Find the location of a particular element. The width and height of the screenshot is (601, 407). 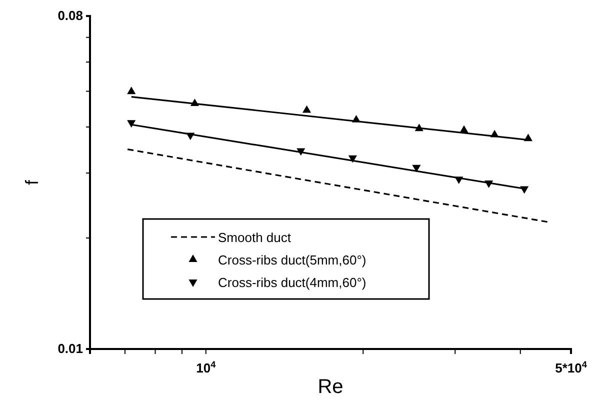

legend-label: Cross-ribs duct(4mm,60°) is located at coordinates (292, 282).